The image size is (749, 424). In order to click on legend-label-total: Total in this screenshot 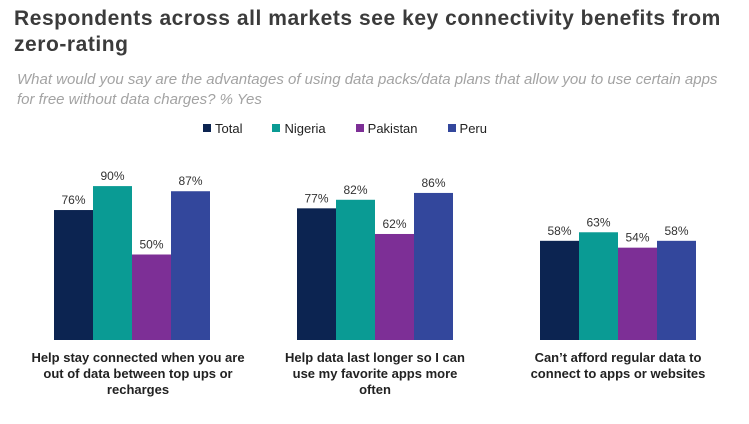, I will do `click(229, 128)`.